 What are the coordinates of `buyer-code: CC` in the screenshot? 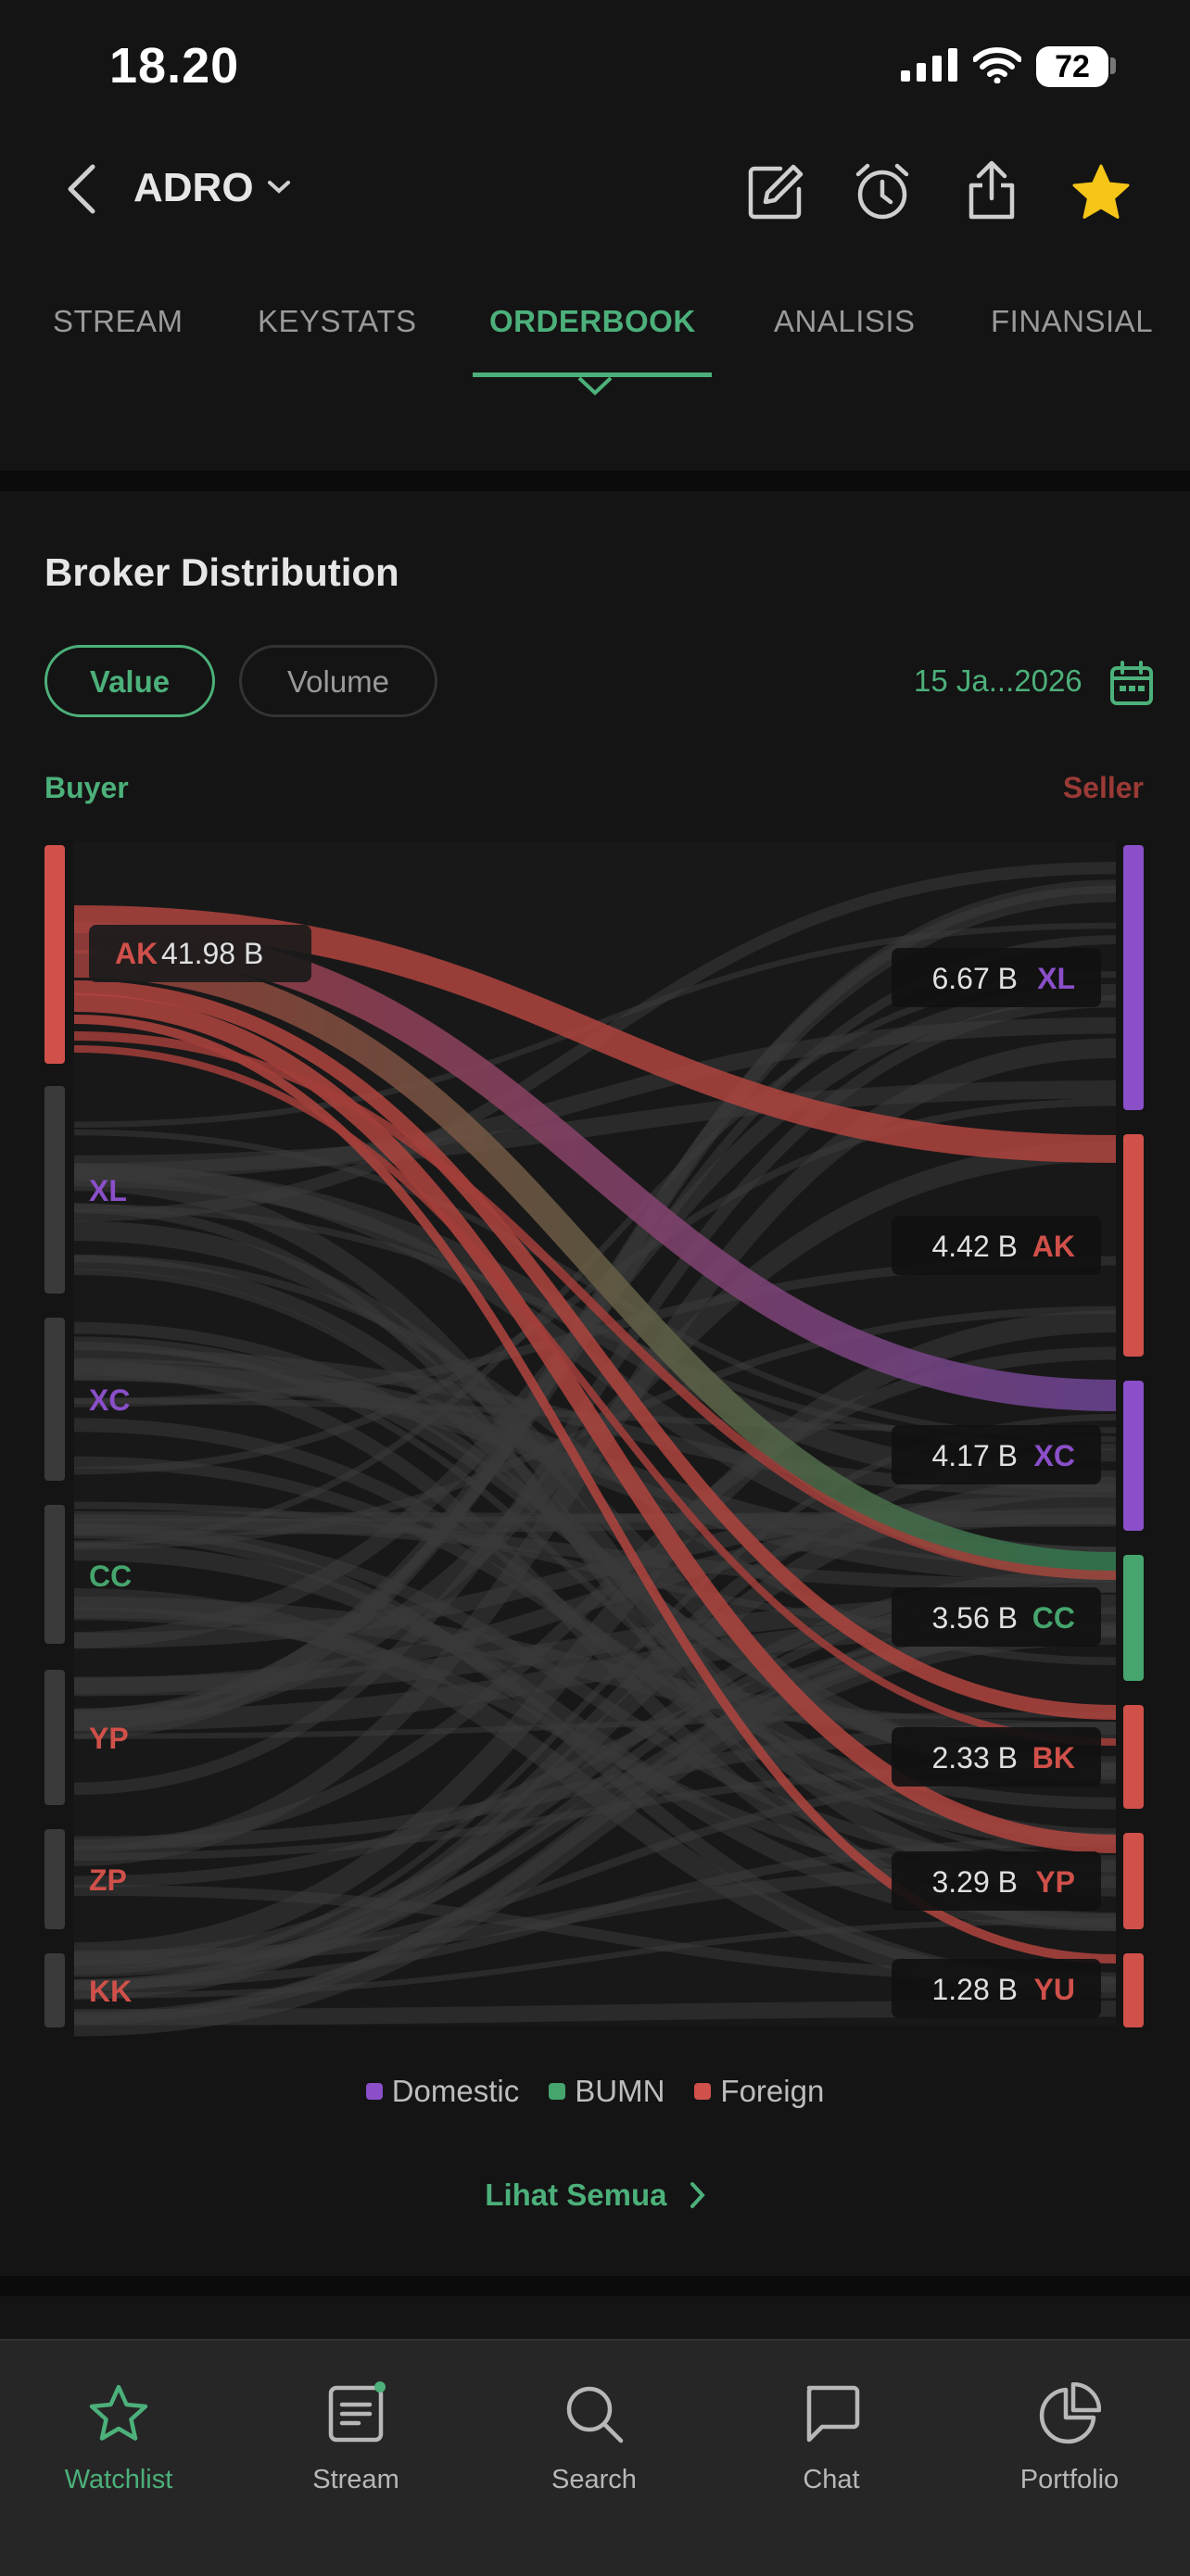 It's located at (110, 1576).